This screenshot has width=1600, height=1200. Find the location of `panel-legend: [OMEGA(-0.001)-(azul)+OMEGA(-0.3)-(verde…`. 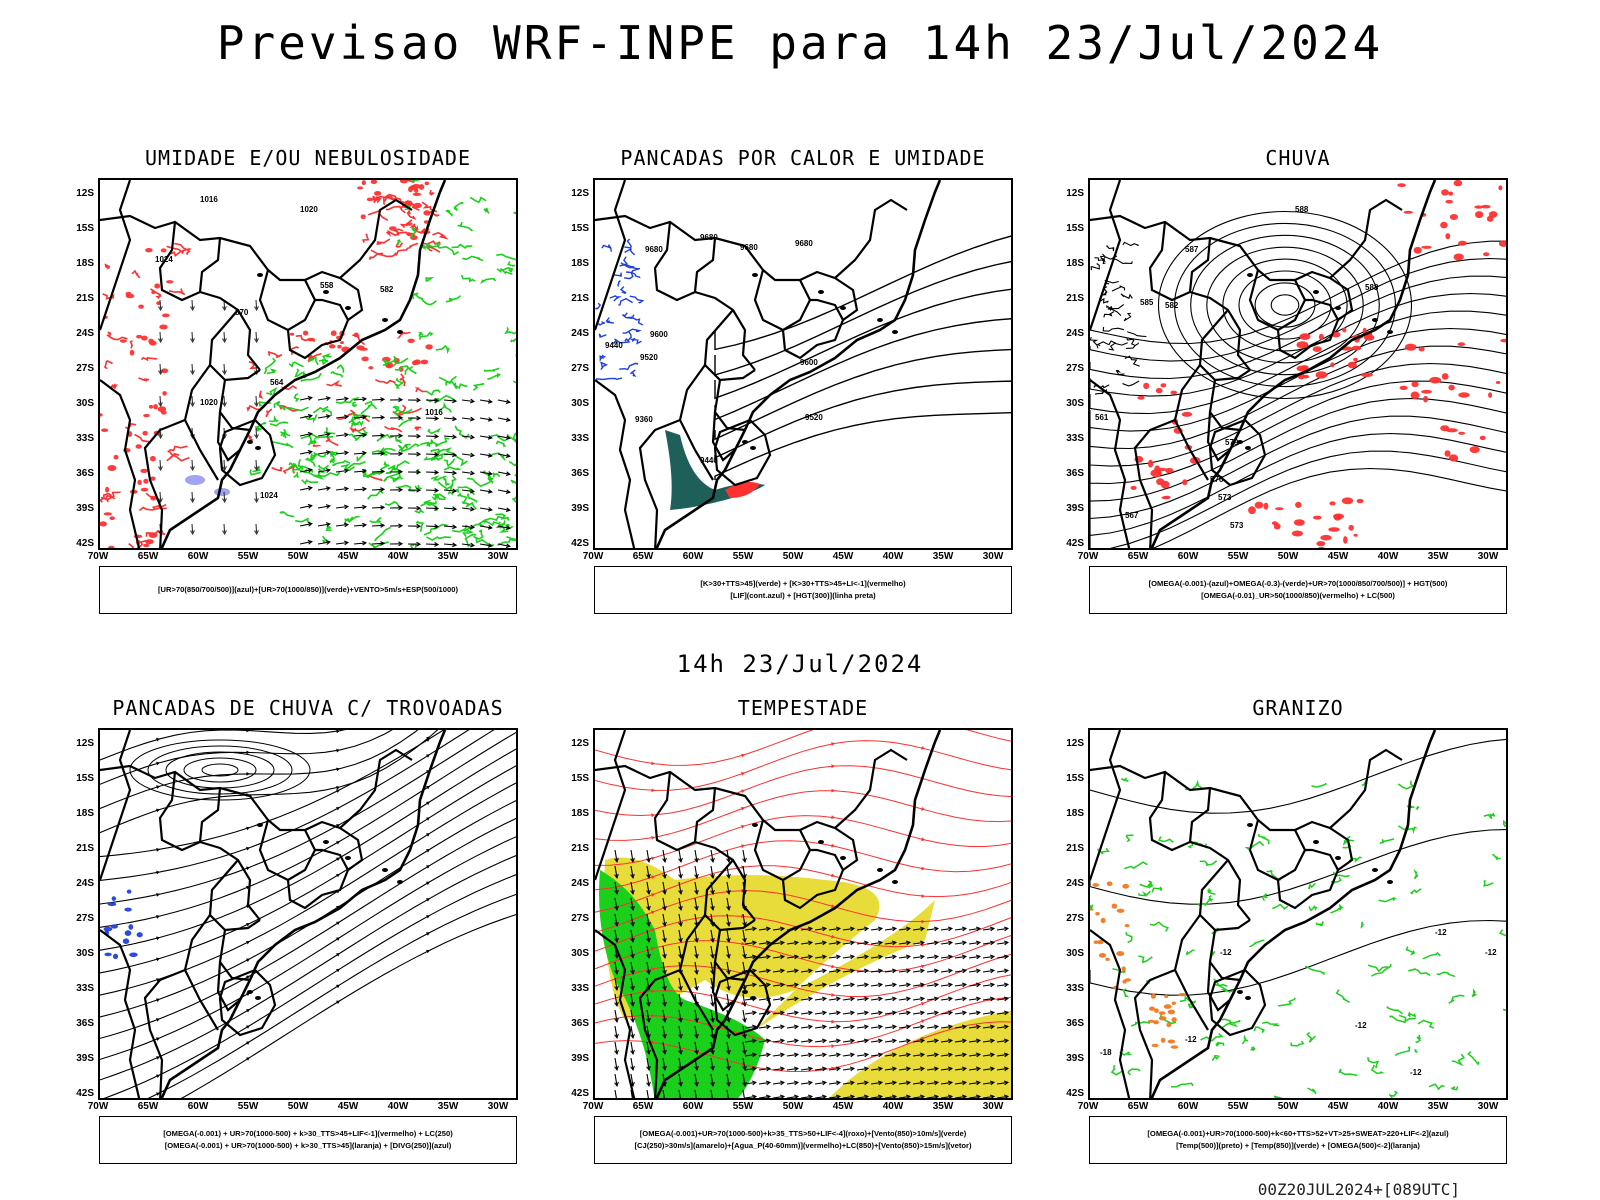

panel-legend: [OMEGA(-0.001)-(azul)+OMEGA(-0.3)-(verde… is located at coordinates (1298, 590).